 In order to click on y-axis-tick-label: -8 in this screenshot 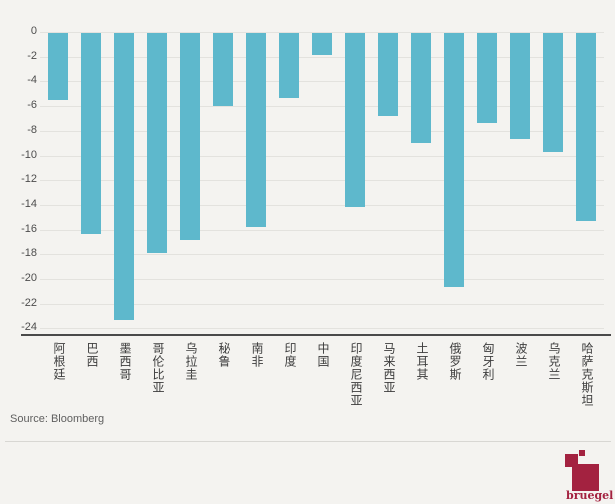, I will do `click(32, 130)`.